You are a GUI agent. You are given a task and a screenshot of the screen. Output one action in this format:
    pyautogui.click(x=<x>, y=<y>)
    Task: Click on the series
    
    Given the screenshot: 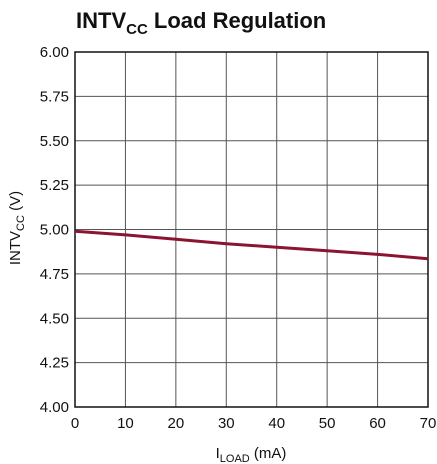 What is the action you would take?
    pyautogui.click(x=251, y=245)
    